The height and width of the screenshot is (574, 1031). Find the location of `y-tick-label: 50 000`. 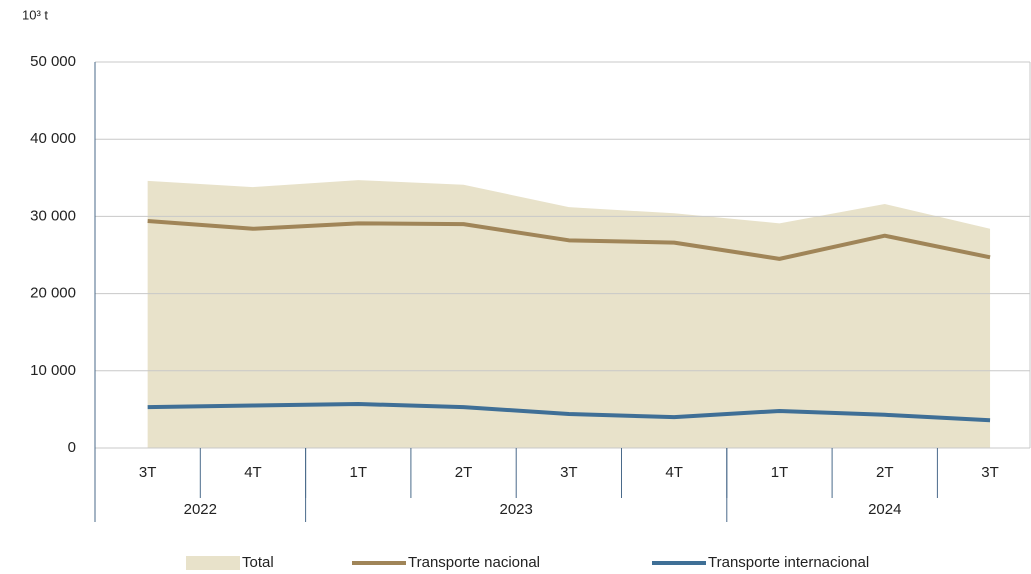

y-tick-label: 50 000 is located at coordinates (53, 61).